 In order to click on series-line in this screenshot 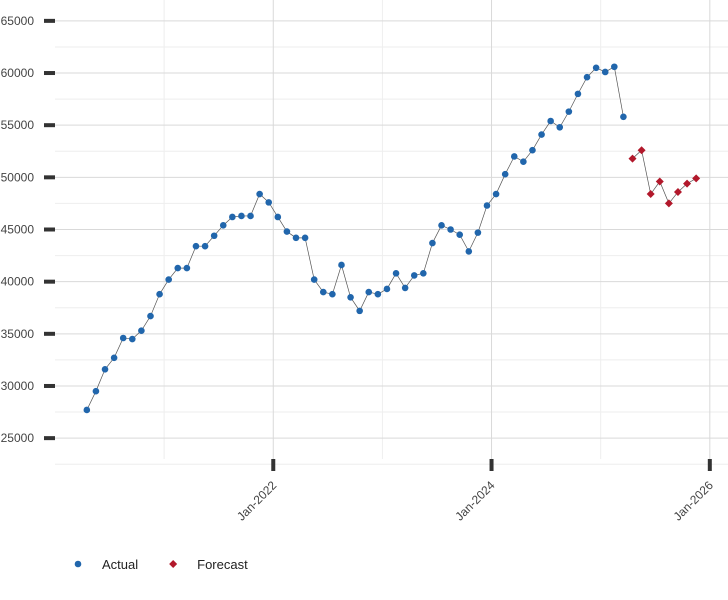, I will do `click(664, 177)`.